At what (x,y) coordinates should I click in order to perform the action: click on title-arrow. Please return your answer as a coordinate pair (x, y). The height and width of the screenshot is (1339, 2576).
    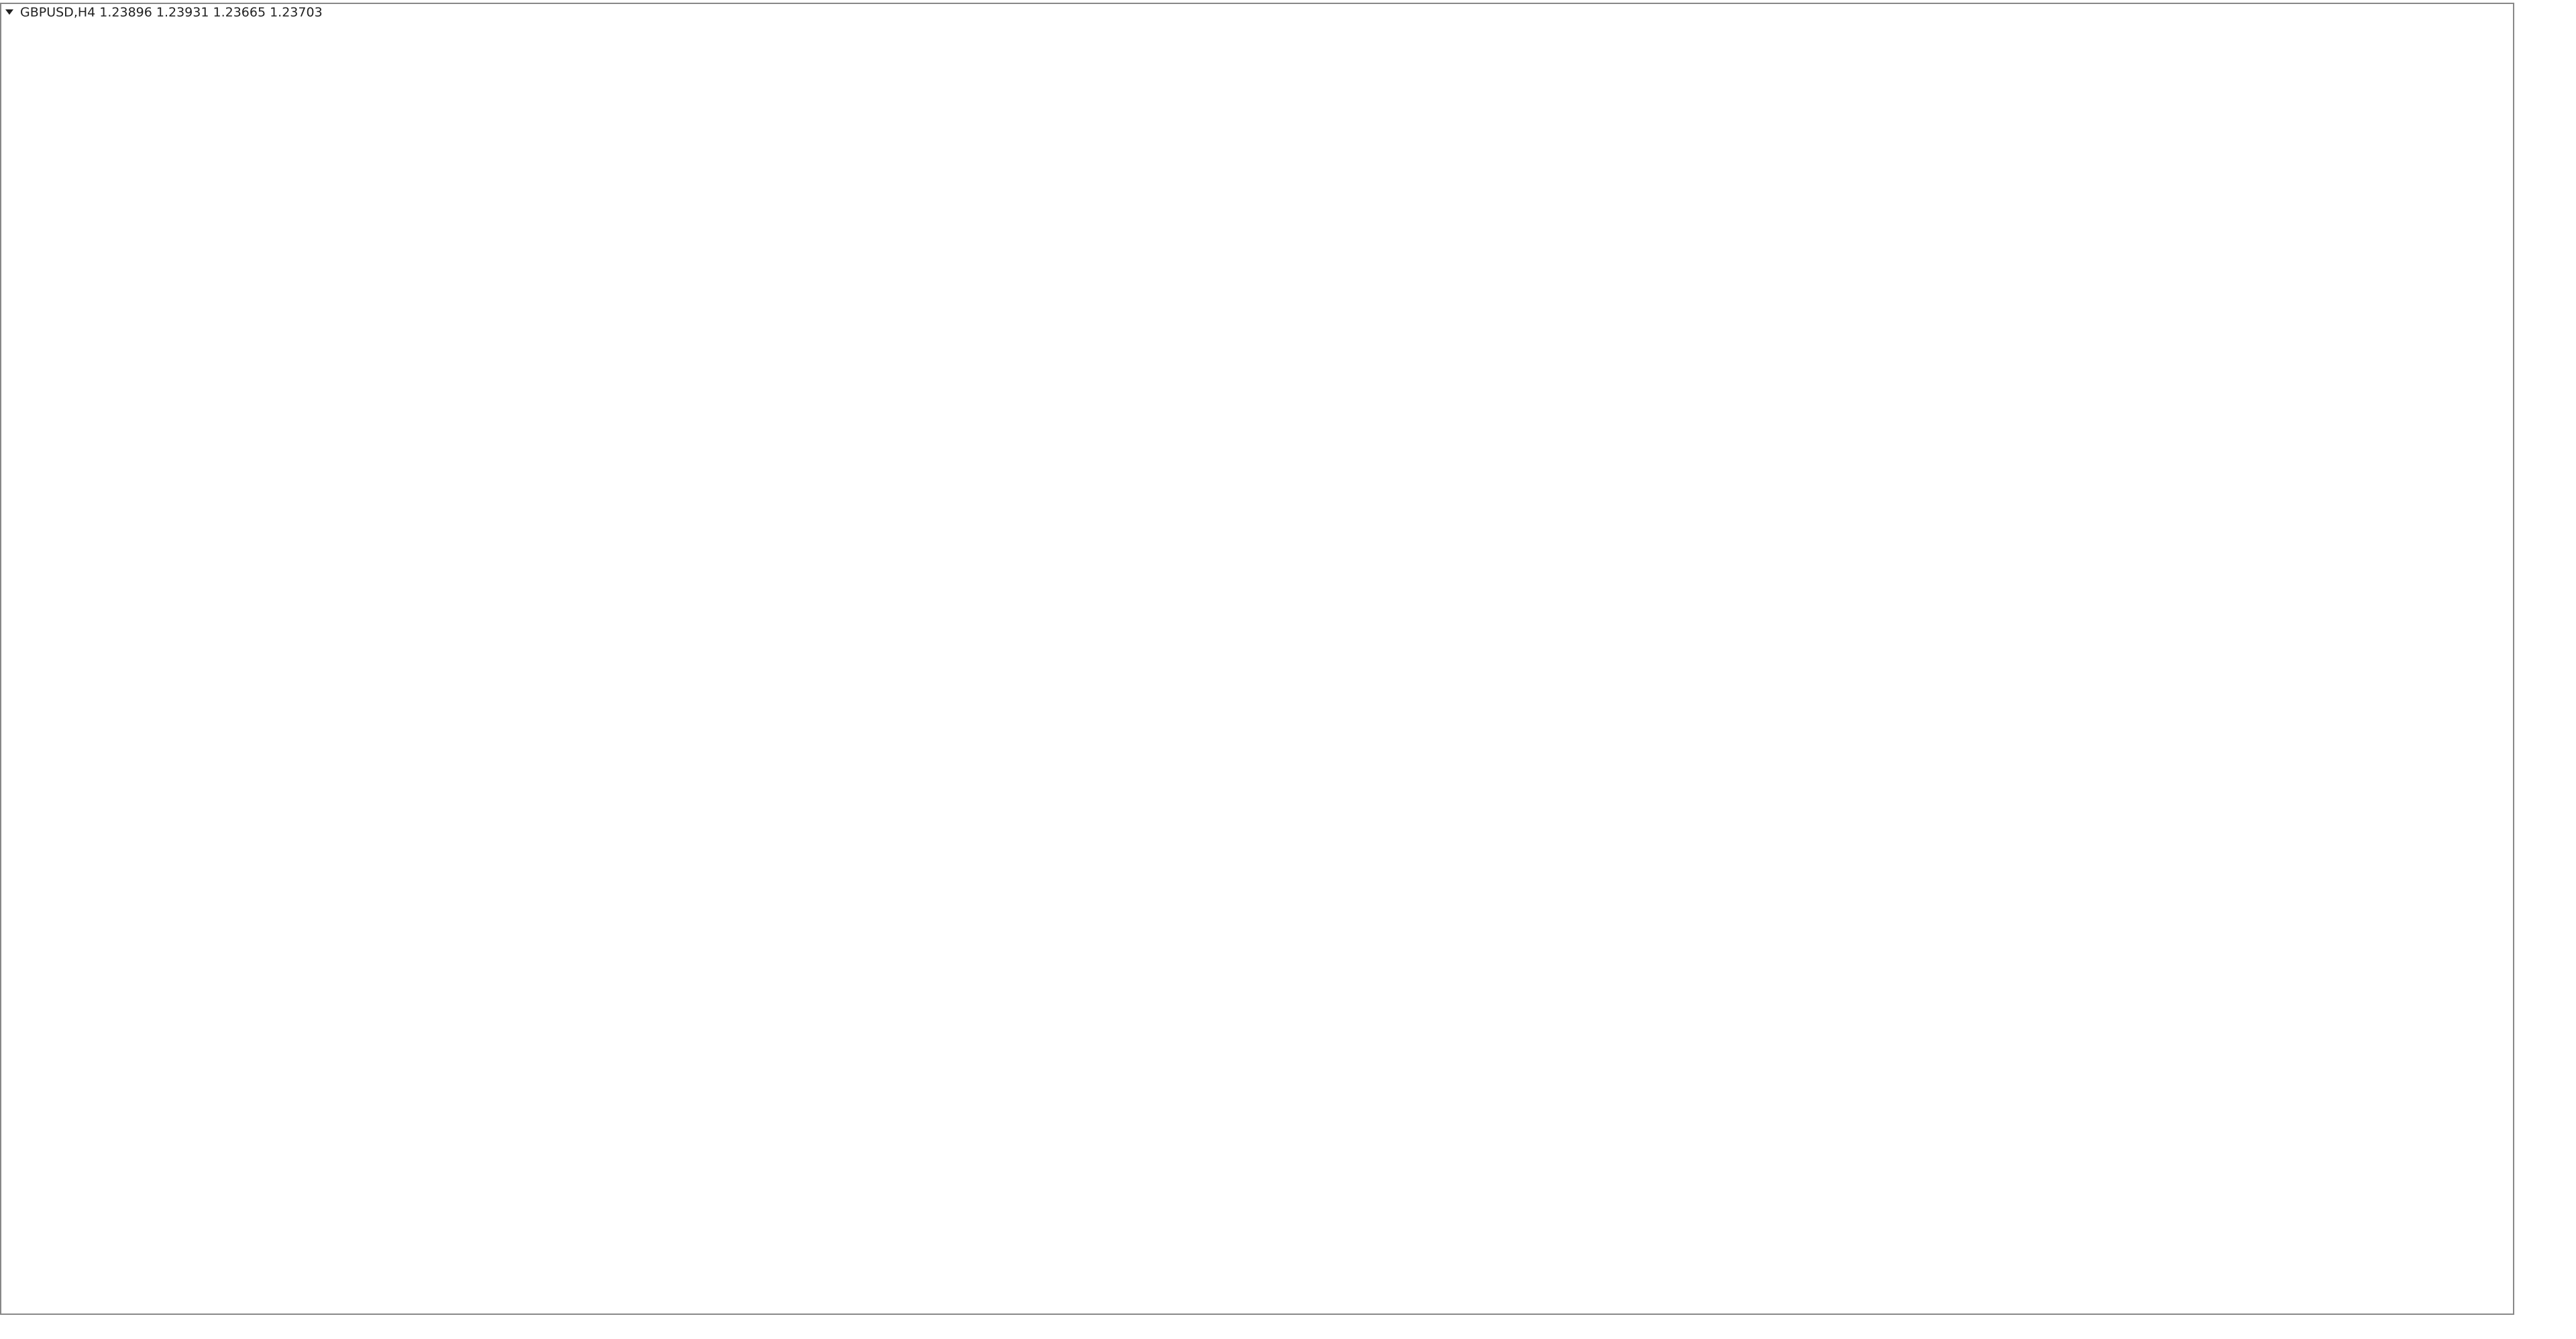
    Looking at the image, I should click on (9, 12).